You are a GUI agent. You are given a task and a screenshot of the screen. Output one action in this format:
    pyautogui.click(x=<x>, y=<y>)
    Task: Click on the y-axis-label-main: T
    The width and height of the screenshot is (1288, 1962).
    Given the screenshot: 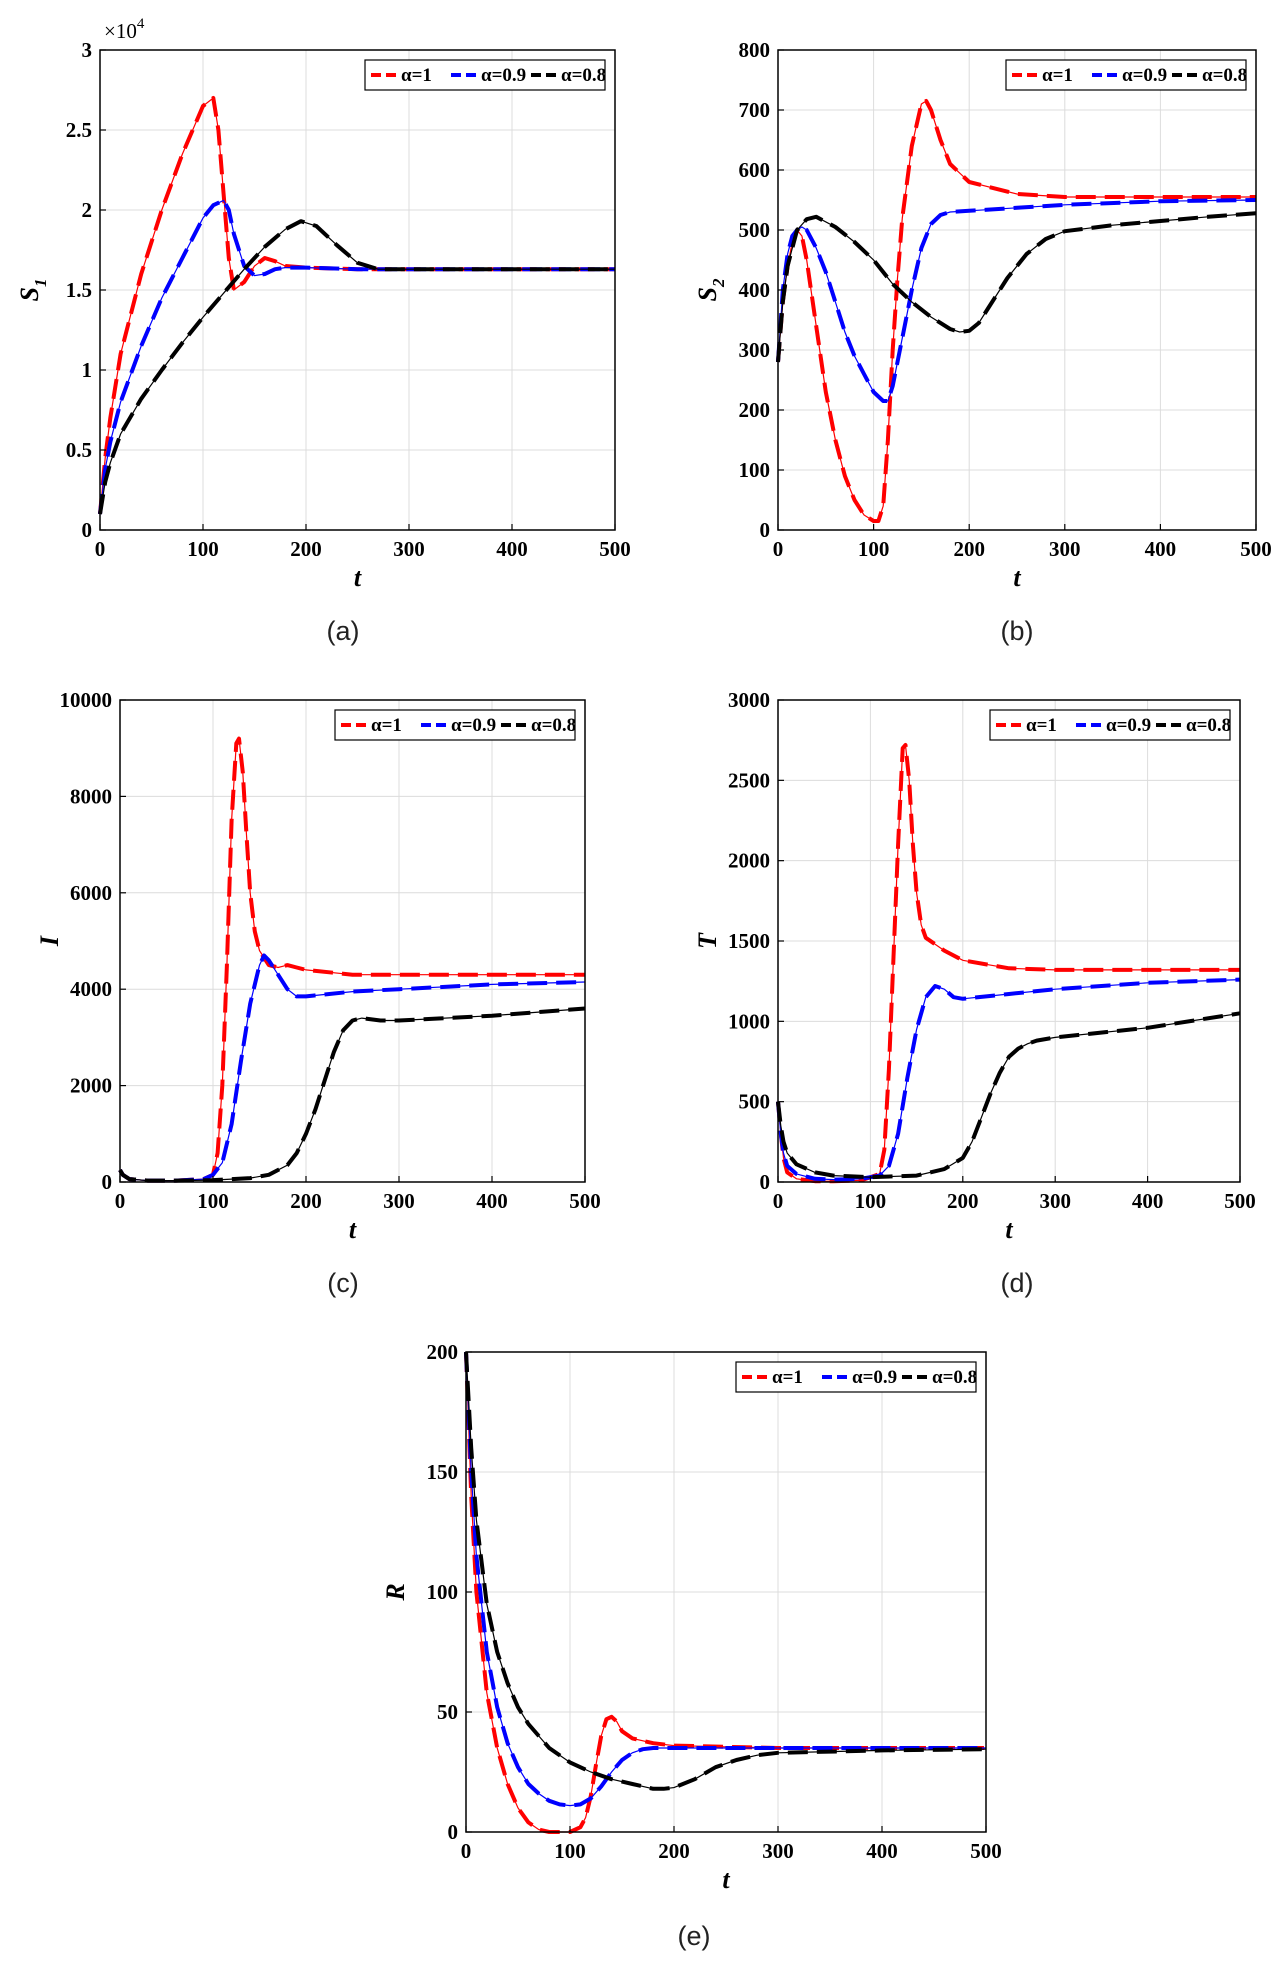 What is the action you would take?
    pyautogui.click(x=707, y=940)
    